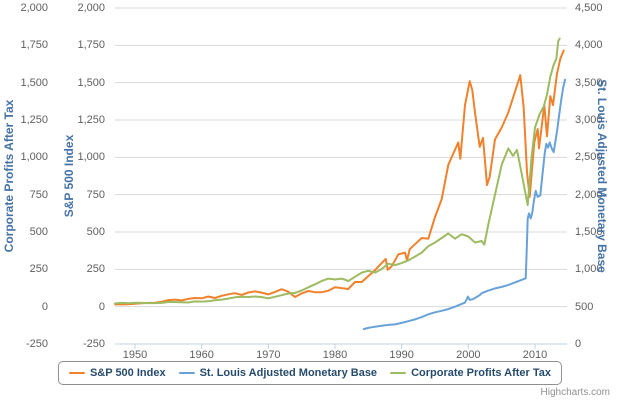 The width and height of the screenshot is (620, 408). I want to click on y-tick-right: 4,000, so click(589, 45).